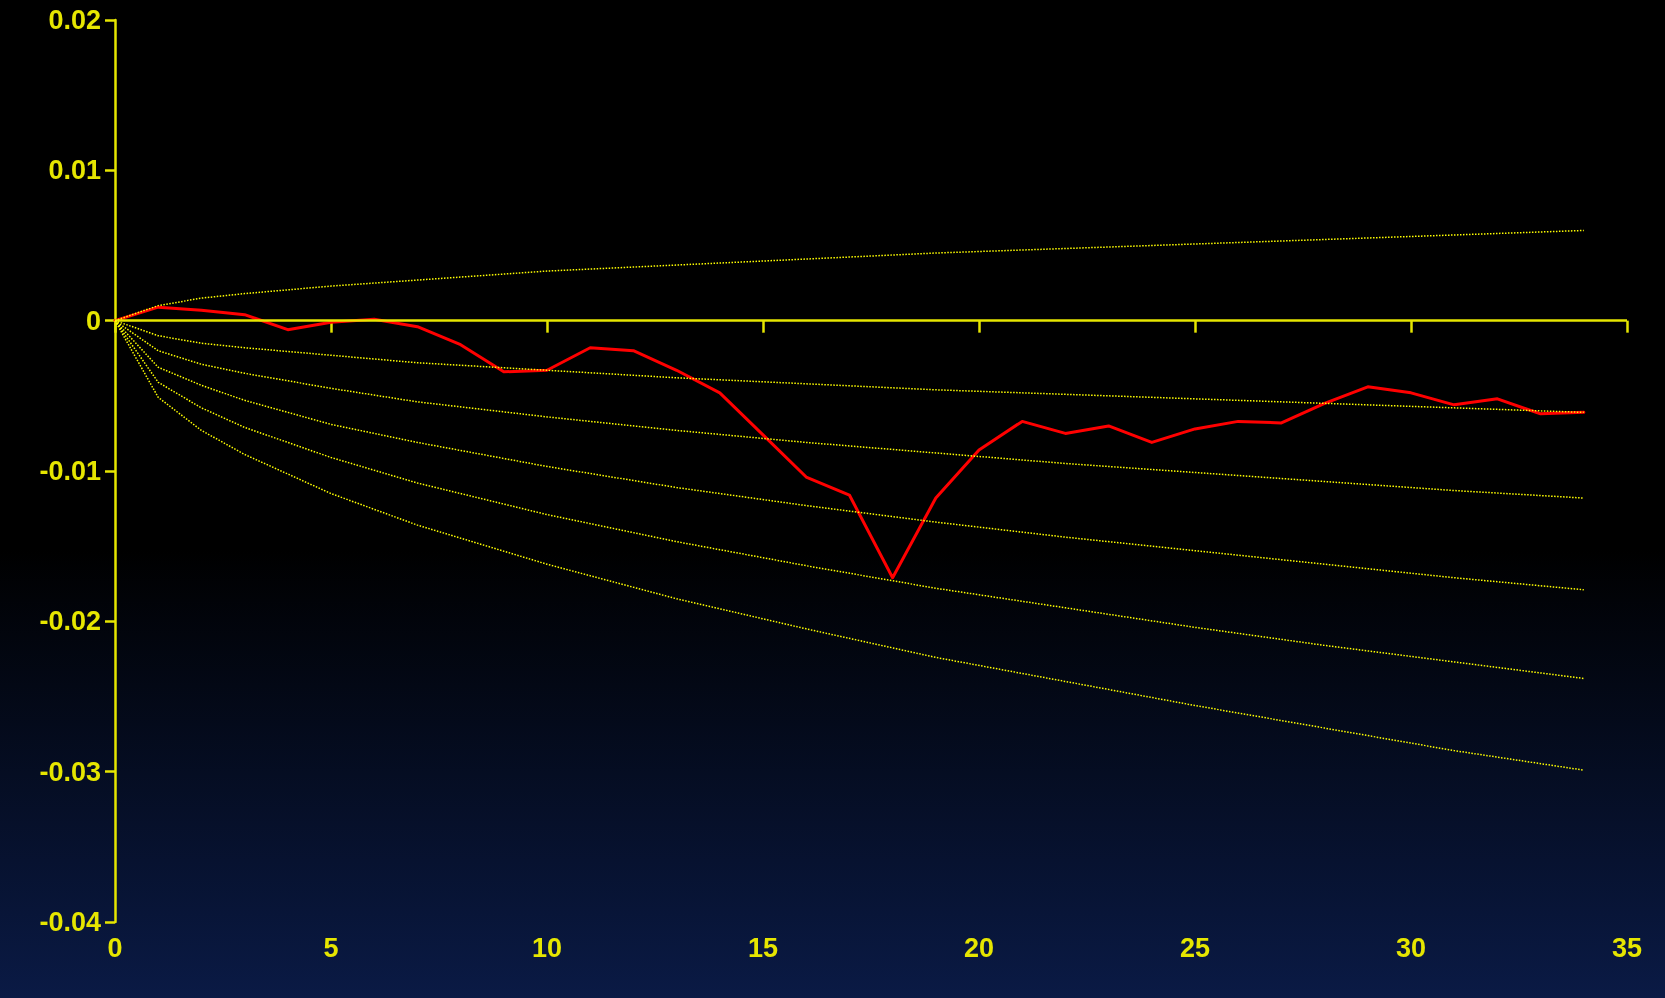 This screenshot has width=1665, height=998. I want to click on y-tick-label: -0.03, so click(70, 771).